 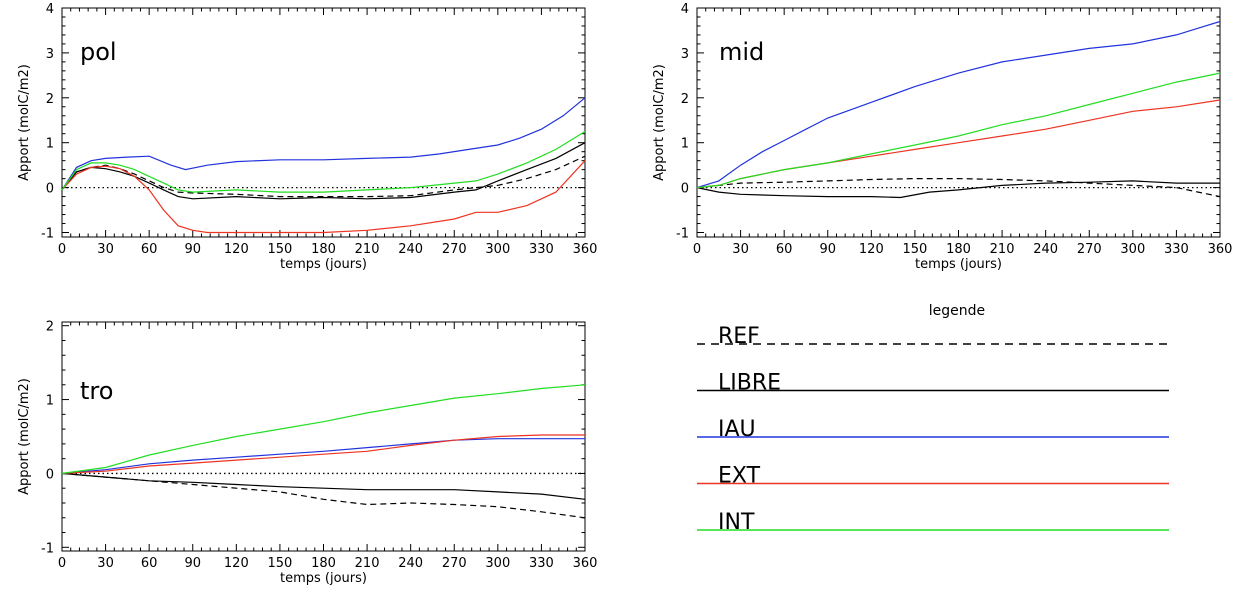 What do you see at coordinates (933, 429) in the screenshot?
I see `legend-entries: REF LIBRE IAU EXT INT` at bounding box center [933, 429].